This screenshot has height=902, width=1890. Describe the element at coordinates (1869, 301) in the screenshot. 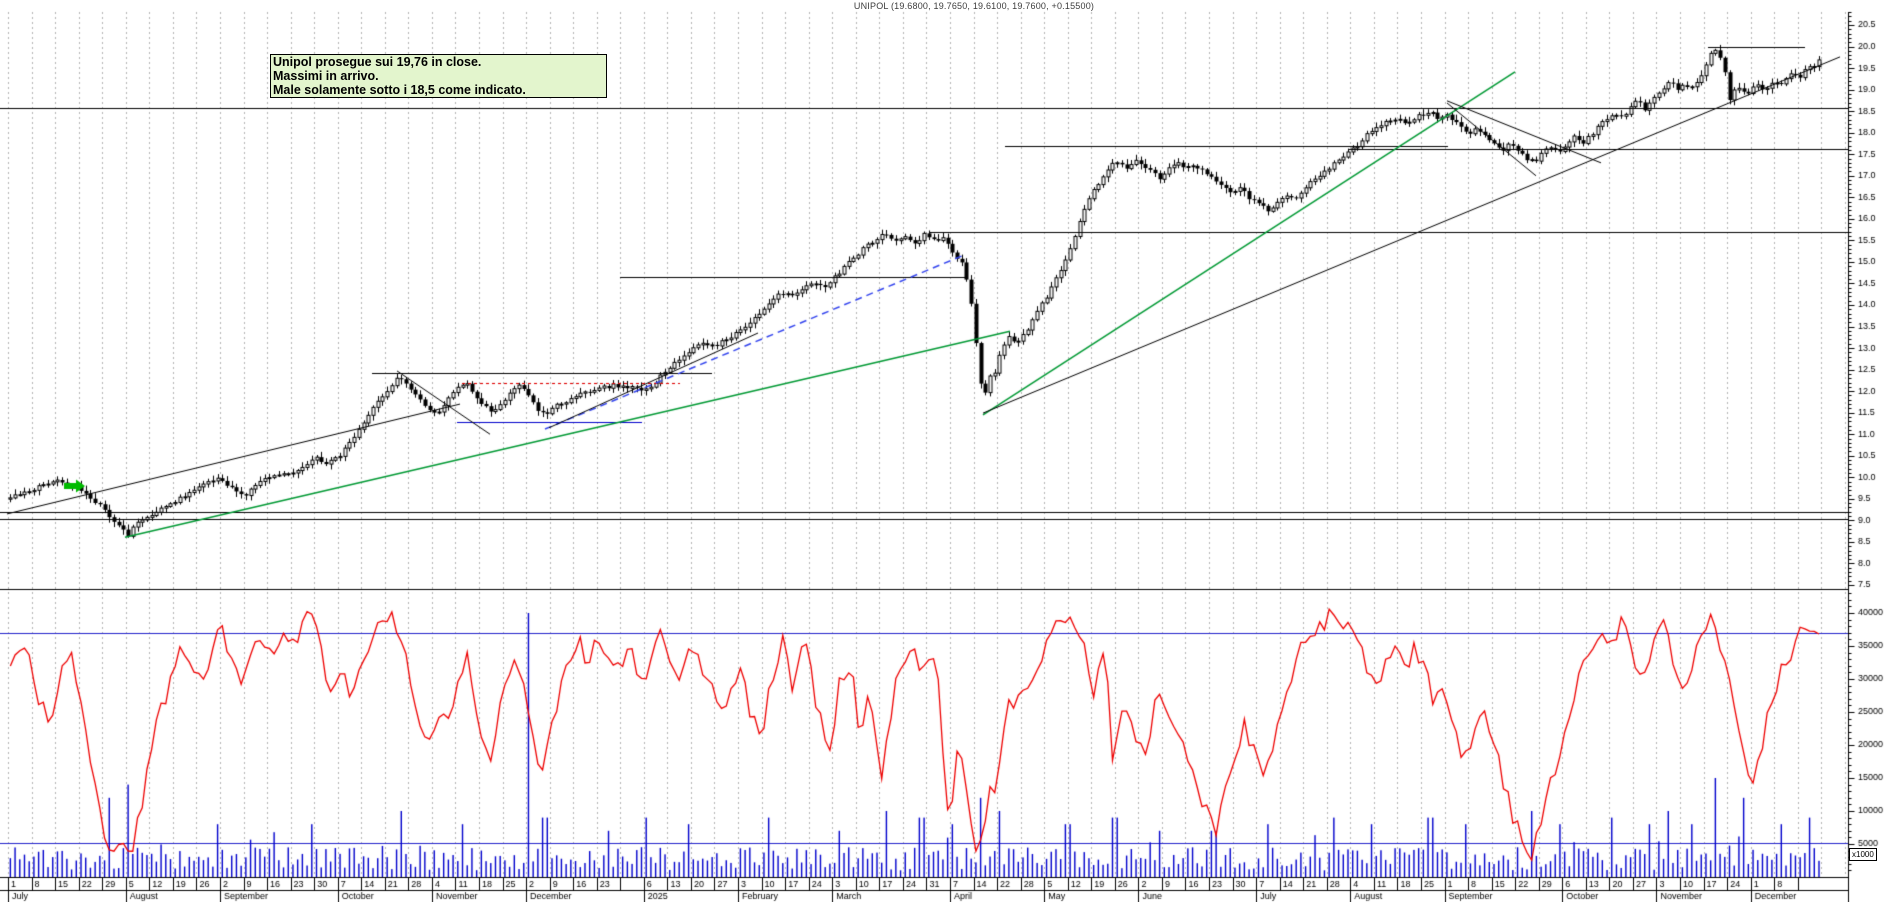

I see `price-axis` at that location.